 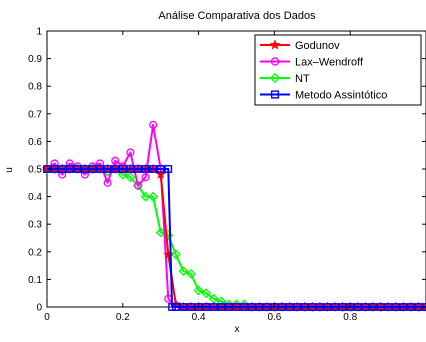 I want to click on y-tick-label: 0.5, so click(x=35, y=170).